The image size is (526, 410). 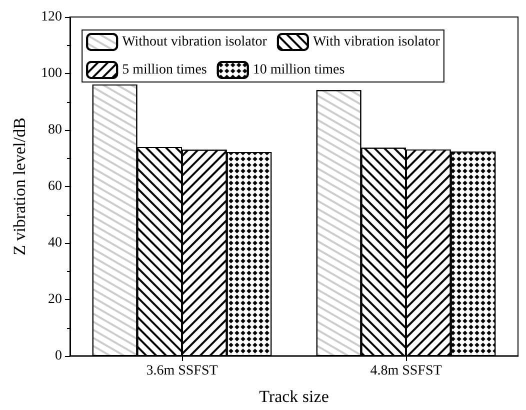 I want to click on y-tick-label: 0, so click(x=58, y=356).